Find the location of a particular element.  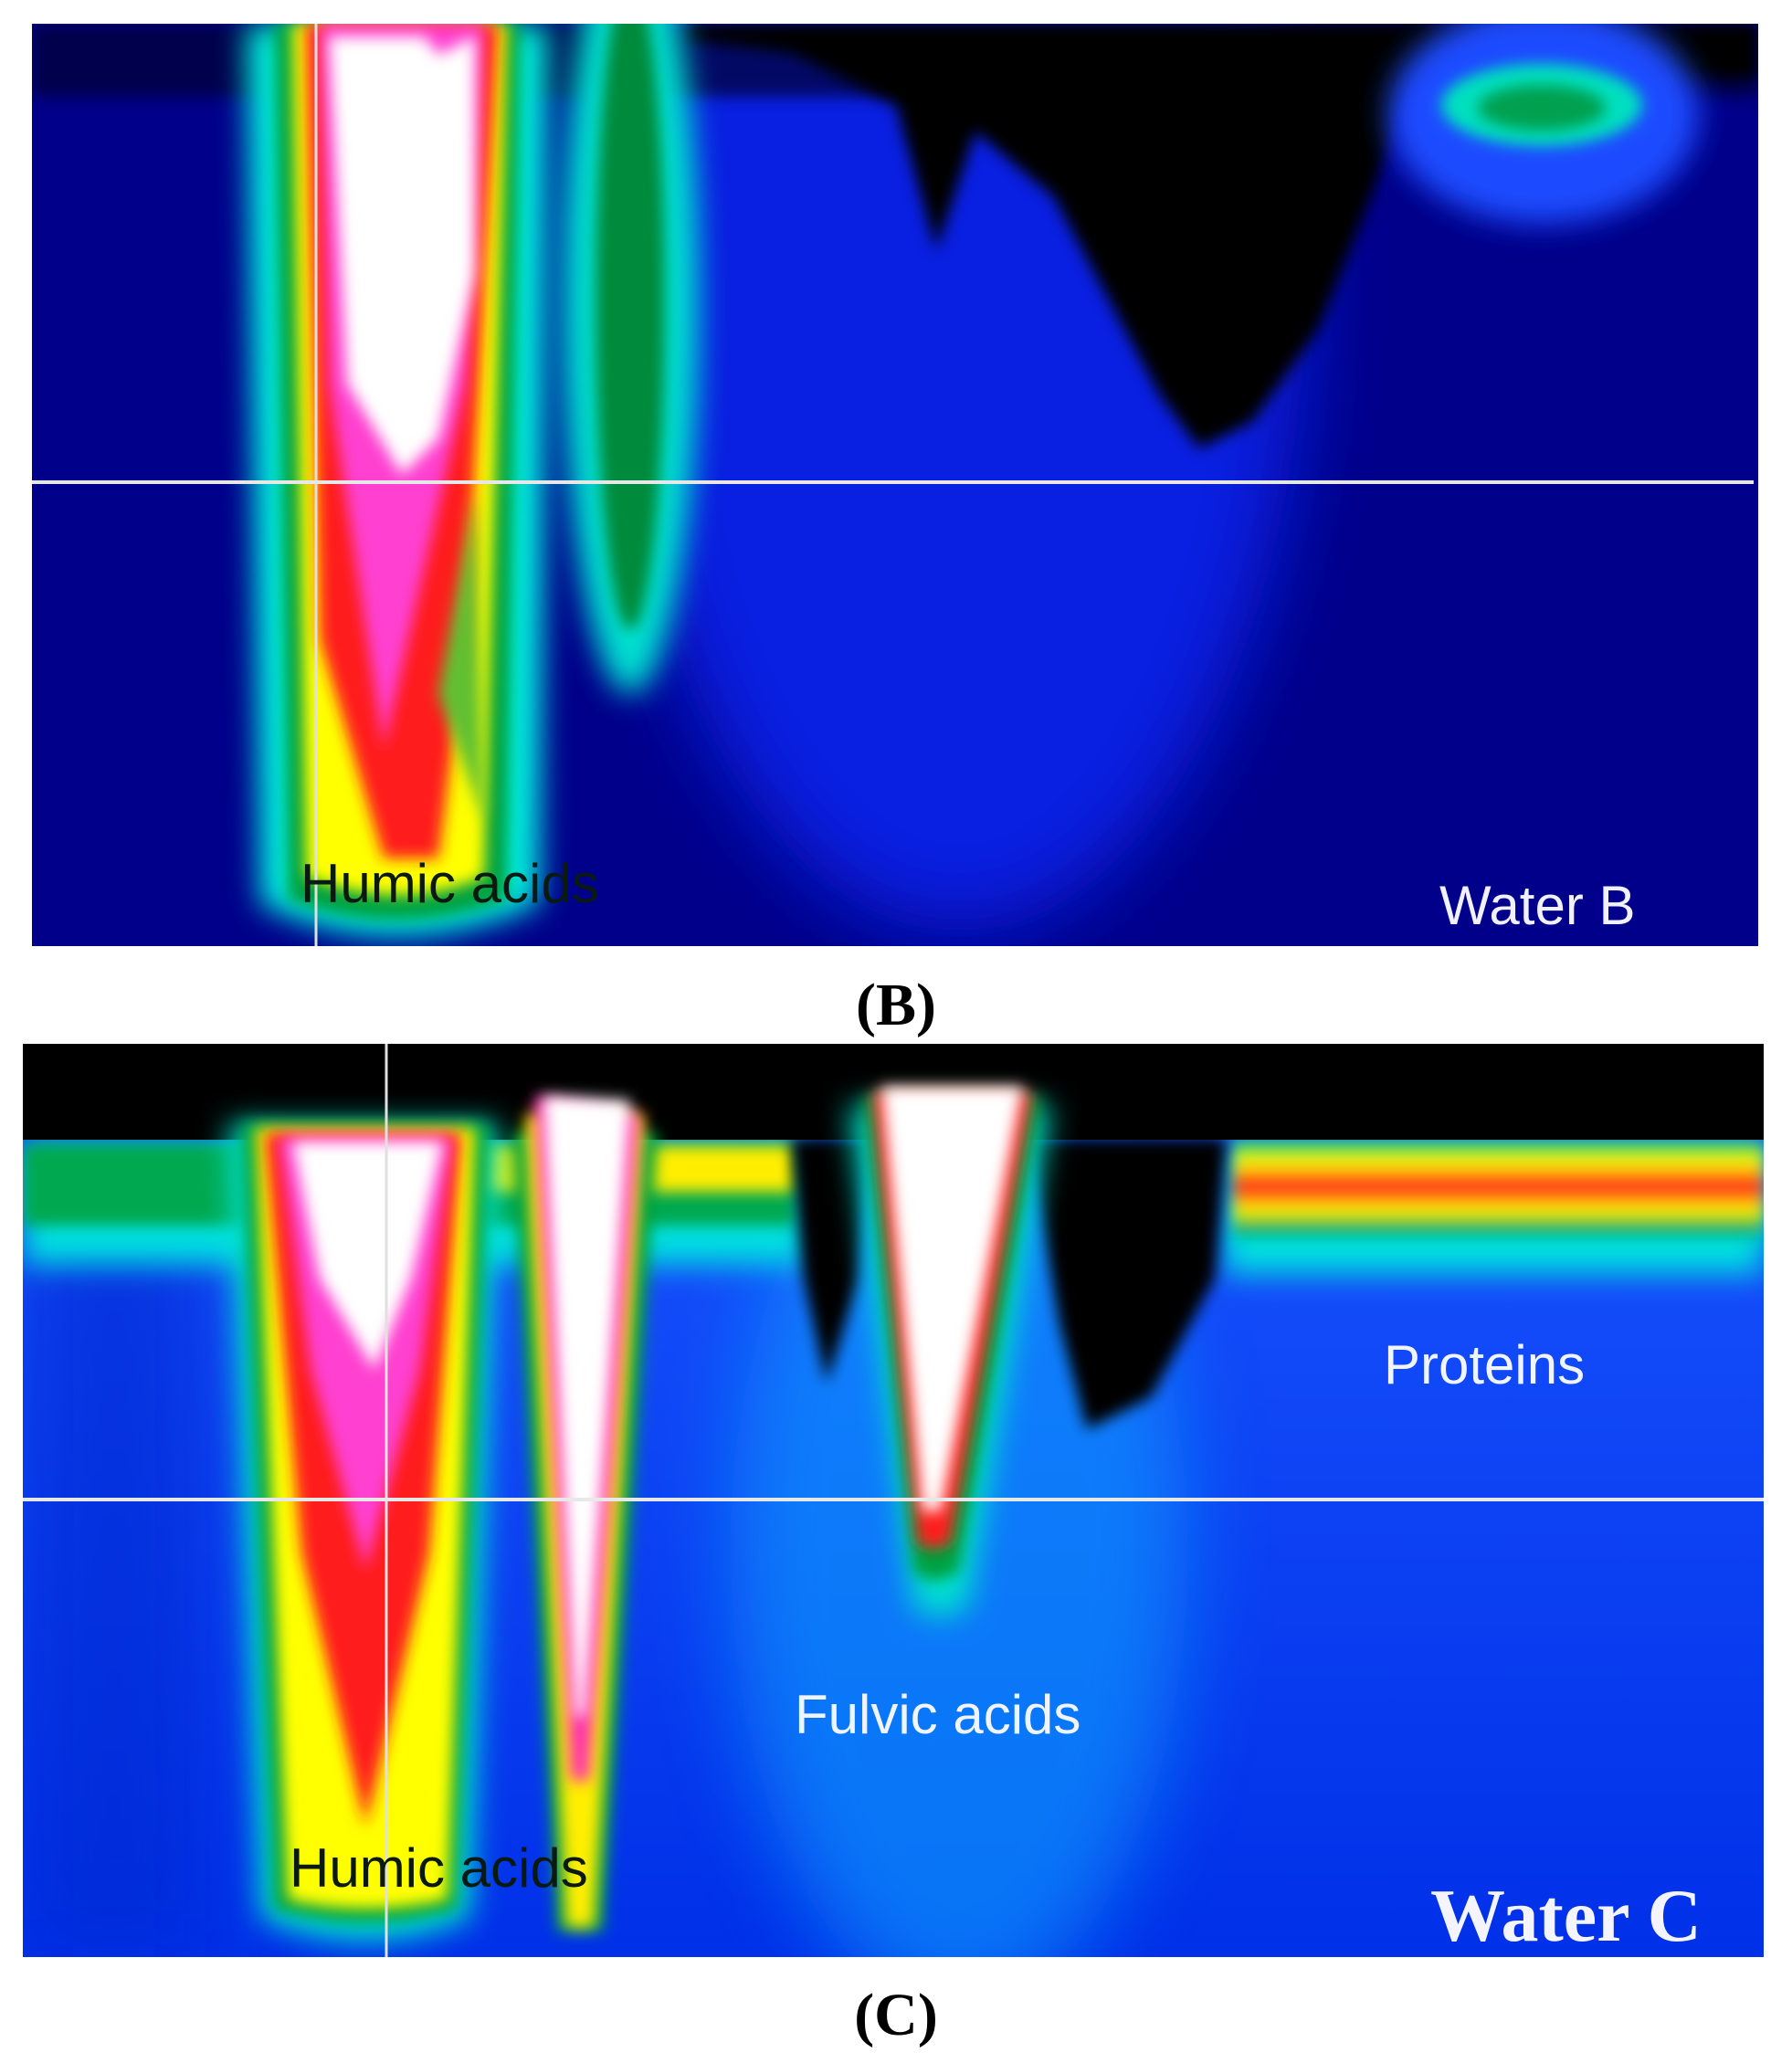

panel-label: (C) is located at coordinates (896, 2015).